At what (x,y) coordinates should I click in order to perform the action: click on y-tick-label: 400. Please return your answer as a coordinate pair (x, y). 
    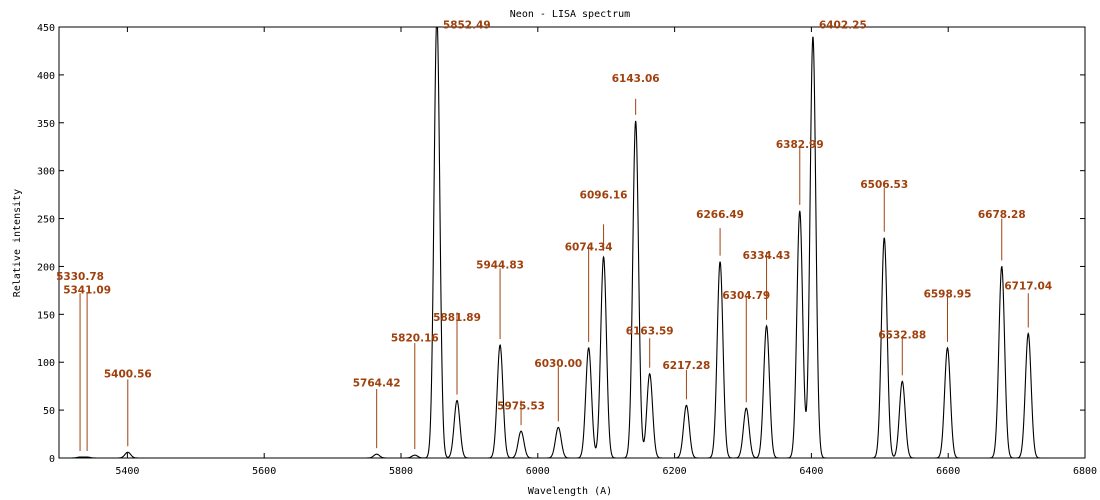
    Looking at the image, I should click on (46, 76).